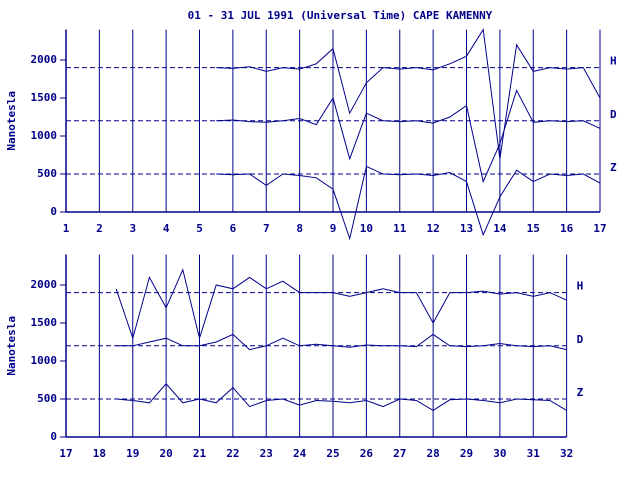 This screenshot has width=640, height=480. I want to click on x-tick-label: 6, so click(233, 228).